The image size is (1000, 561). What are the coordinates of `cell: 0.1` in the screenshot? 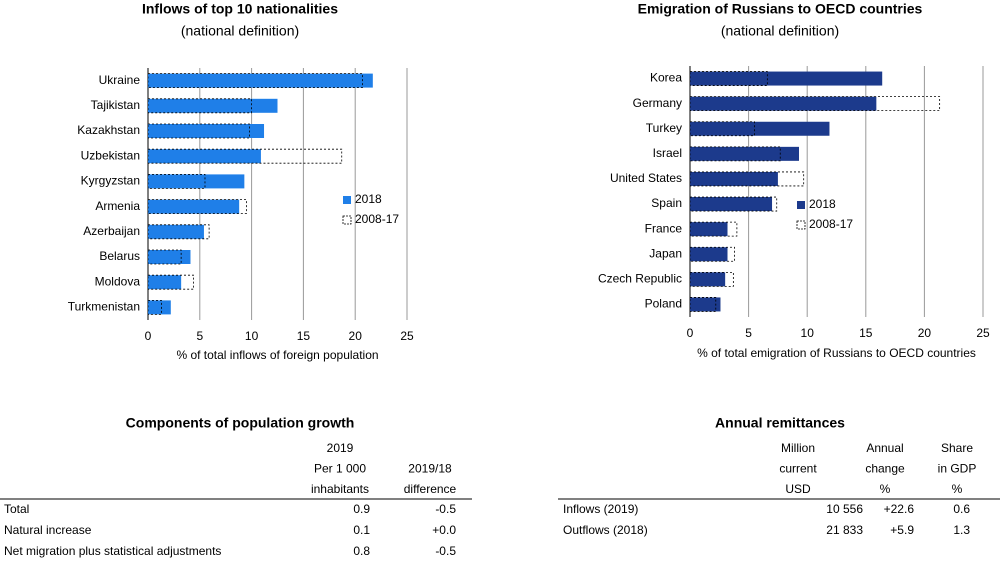 It's located at (361, 530).